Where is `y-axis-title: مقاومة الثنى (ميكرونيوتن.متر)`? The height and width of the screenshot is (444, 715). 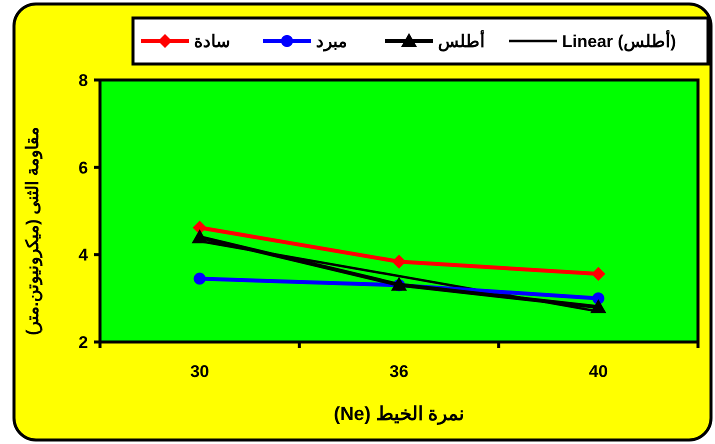 y-axis-title: مقاومة الثنى (ميكرونيوتن.متر) is located at coordinates (33, 231).